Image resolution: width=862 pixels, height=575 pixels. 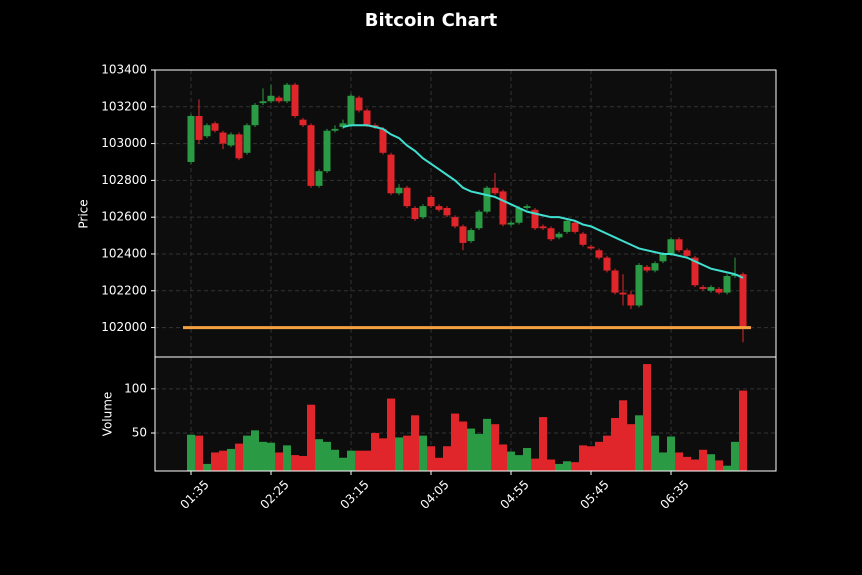 What do you see at coordinates (124, 143) in the screenshot?
I see `y-tick-label: 103000` at bounding box center [124, 143].